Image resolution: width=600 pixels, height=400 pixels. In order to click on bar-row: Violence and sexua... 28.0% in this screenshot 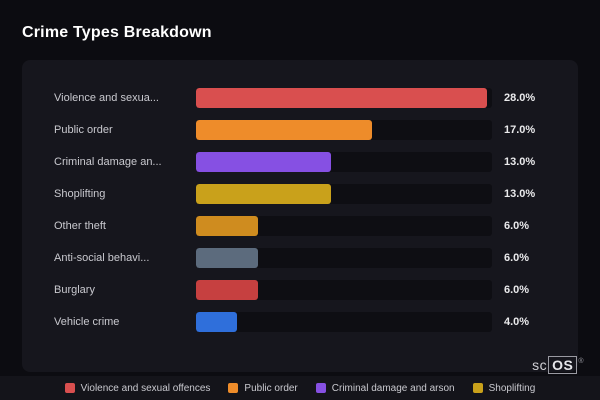, I will do `click(303, 98)`.